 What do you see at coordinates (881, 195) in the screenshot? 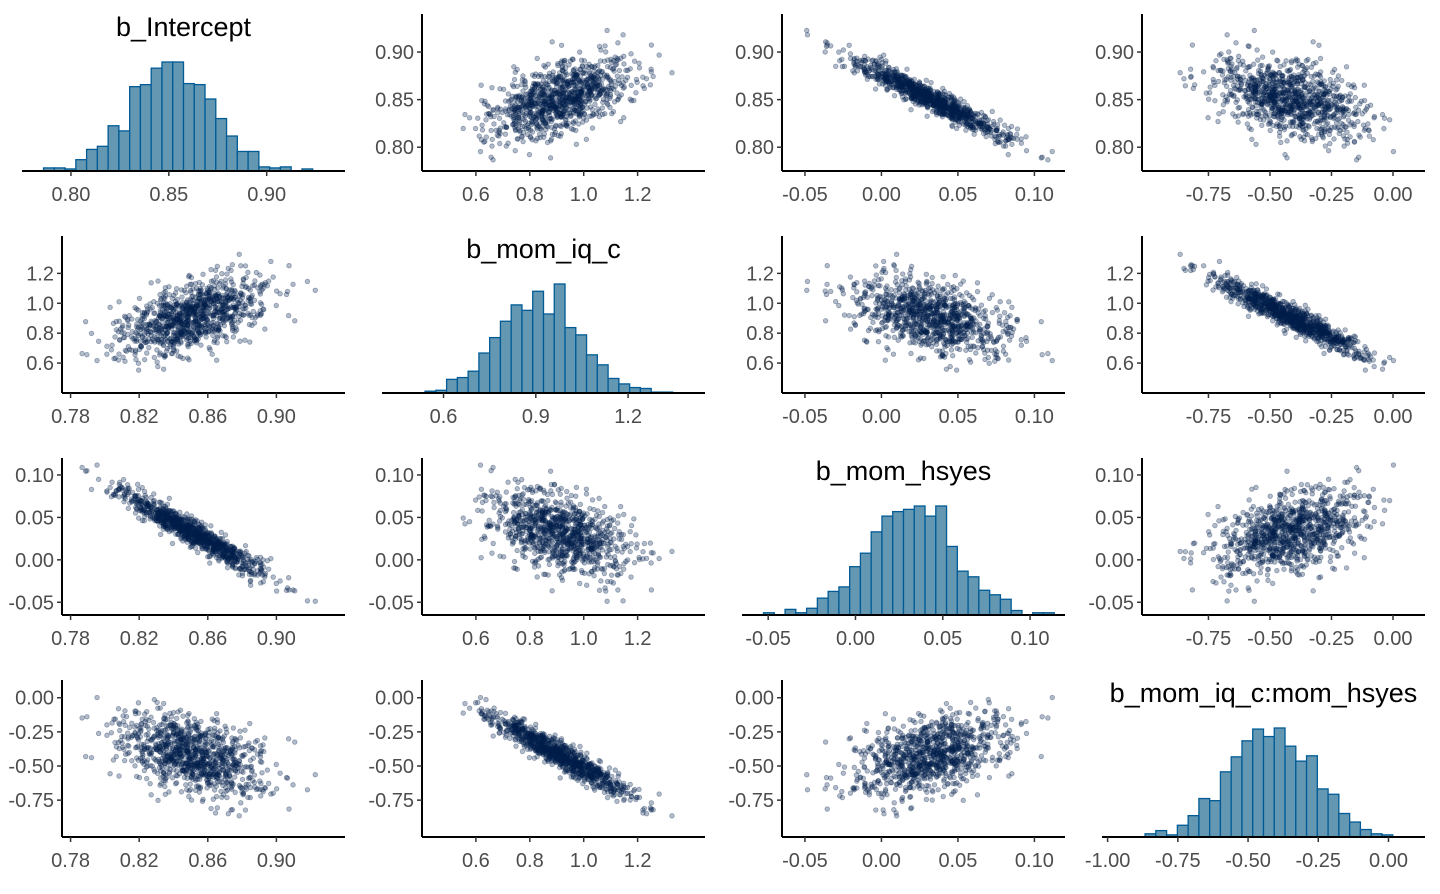
I see `x-tick-label: 0.00` at bounding box center [881, 195].